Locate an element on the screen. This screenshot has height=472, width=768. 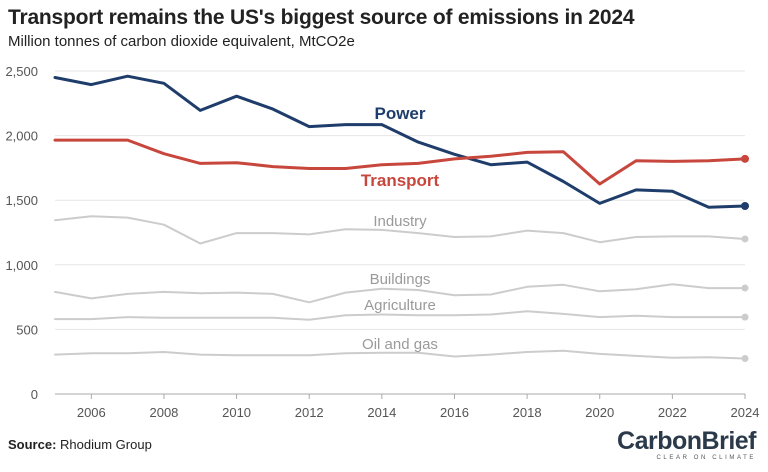
source-label: Source: is located at coordinates (32, 444).